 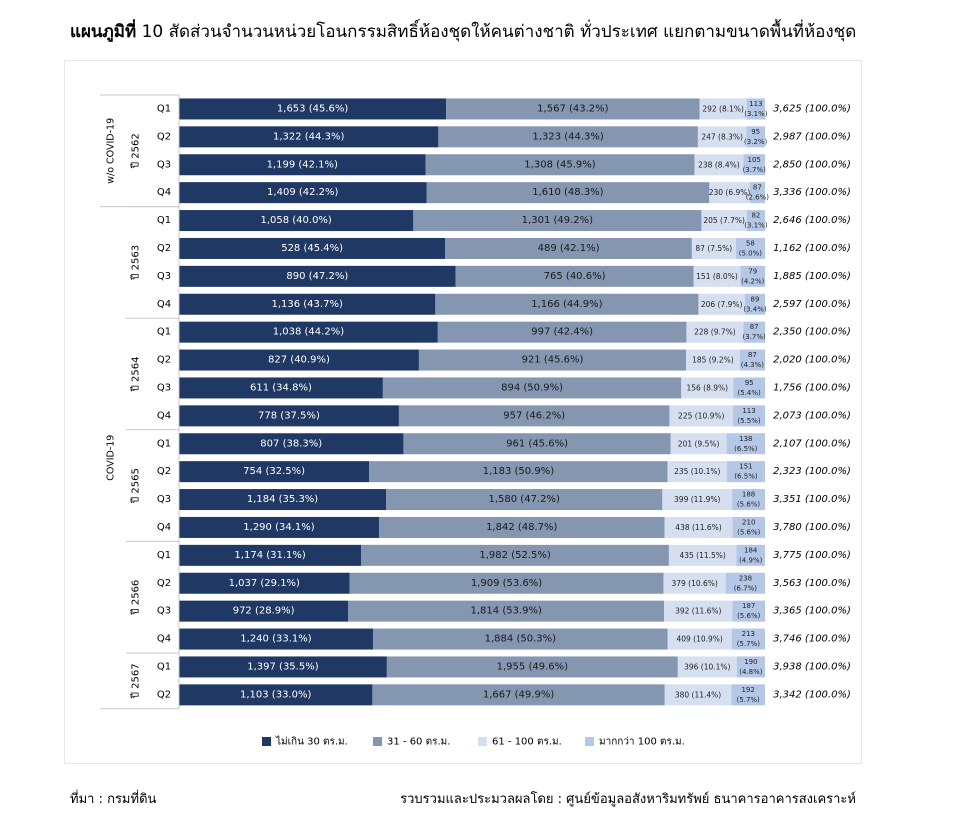 I want to click on bar-value-label: 82, so click(x=755, y=216).